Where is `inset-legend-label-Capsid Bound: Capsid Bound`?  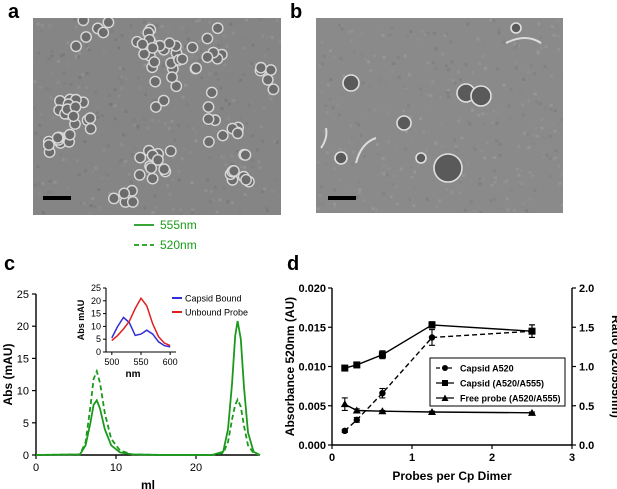 inset-legend-label-Capsid Bound: Capsid Bound is located at coordinates (213, 299).